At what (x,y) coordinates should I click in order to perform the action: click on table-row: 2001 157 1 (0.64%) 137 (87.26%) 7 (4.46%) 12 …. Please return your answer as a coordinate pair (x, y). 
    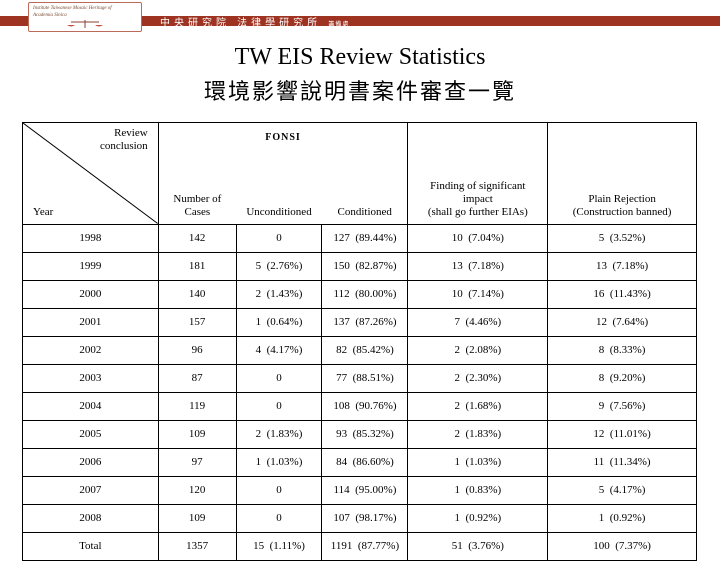
    Looking at the image, I should click on (359, 322).